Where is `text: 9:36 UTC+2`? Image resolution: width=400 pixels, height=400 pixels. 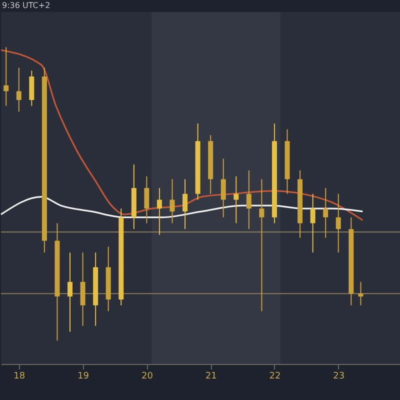
text: 9:36 UTC+2 is located at coordinates (26, 6).